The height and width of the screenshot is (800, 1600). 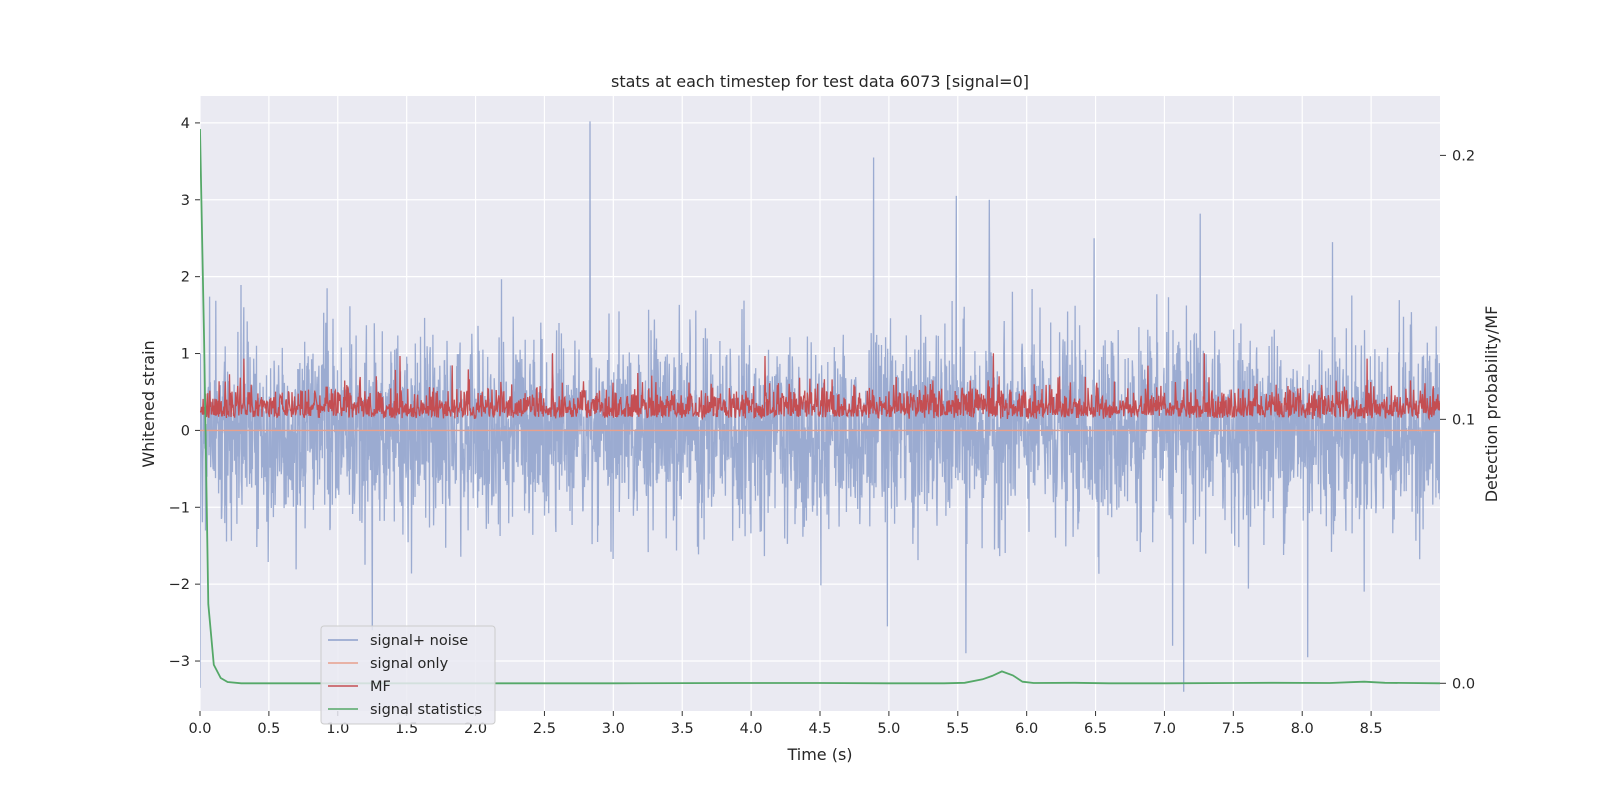 What do you see at coordinates (1371, 729) in the screenshot?
I see `x-tick-label: 8.5` at bounding box center [1371, 729].